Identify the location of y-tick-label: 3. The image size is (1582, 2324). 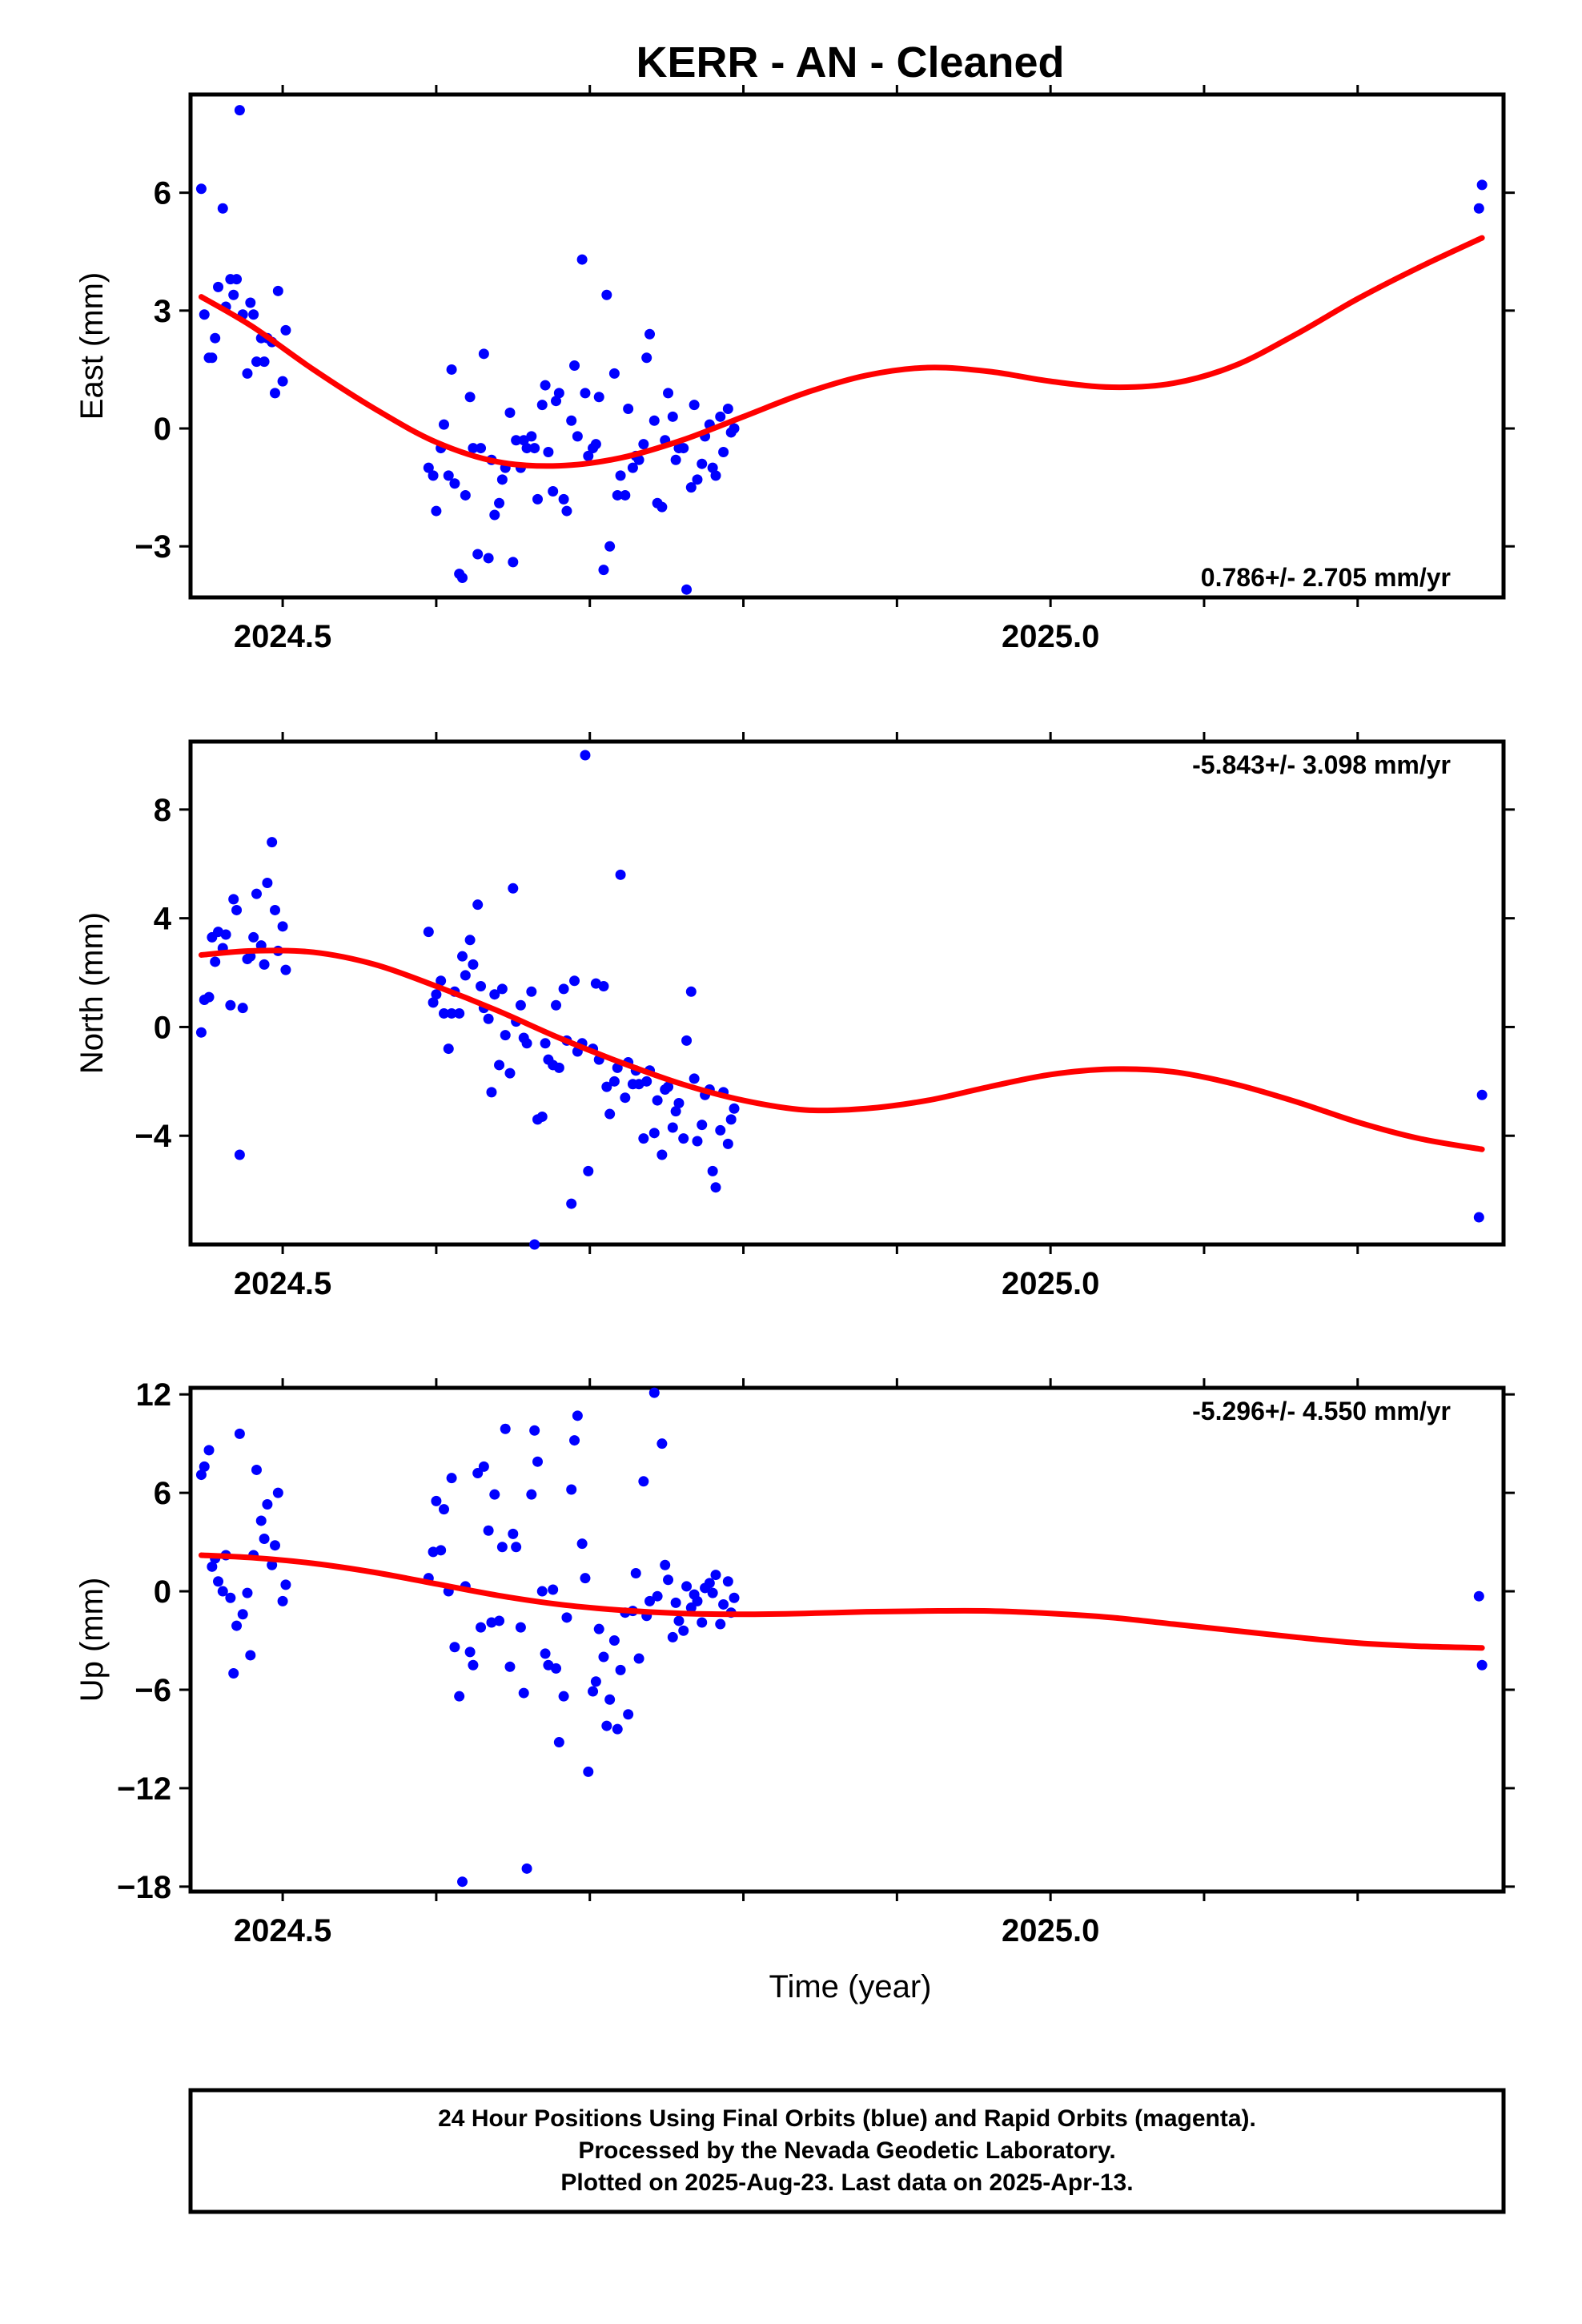
(162, 311).